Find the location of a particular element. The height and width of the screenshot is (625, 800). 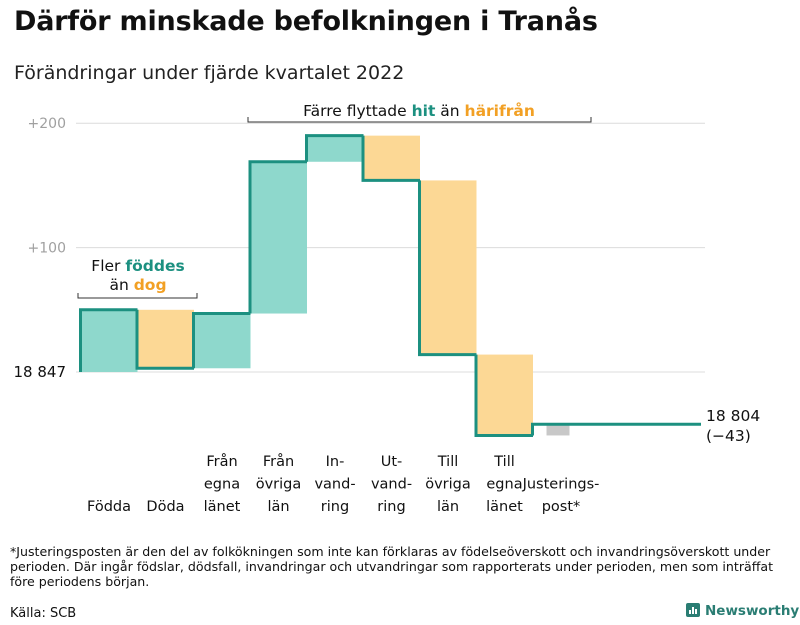

end-change-label: (−43) is located at coordinates (728, 436).